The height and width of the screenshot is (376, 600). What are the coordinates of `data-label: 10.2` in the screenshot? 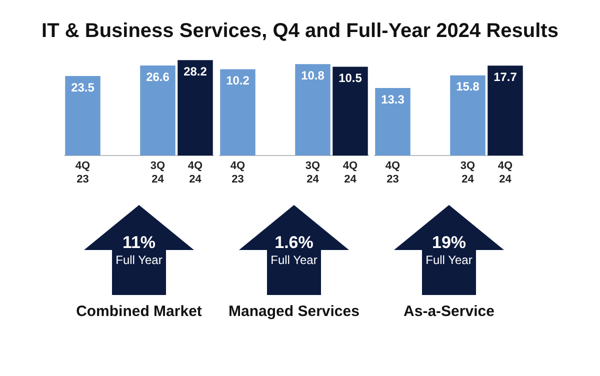 It's located at (238, 81).